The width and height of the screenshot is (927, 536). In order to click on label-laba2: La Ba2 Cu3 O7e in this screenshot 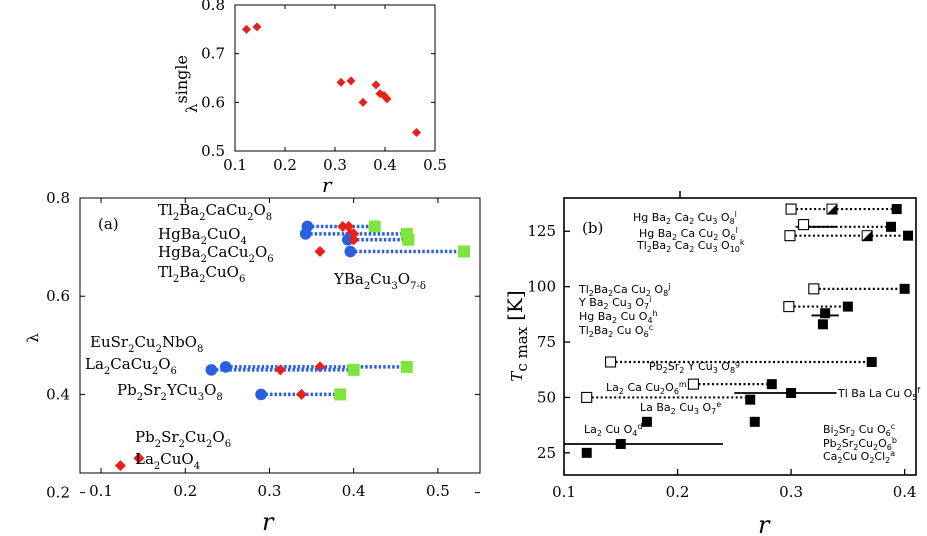, I will do `click(680, 408)`.